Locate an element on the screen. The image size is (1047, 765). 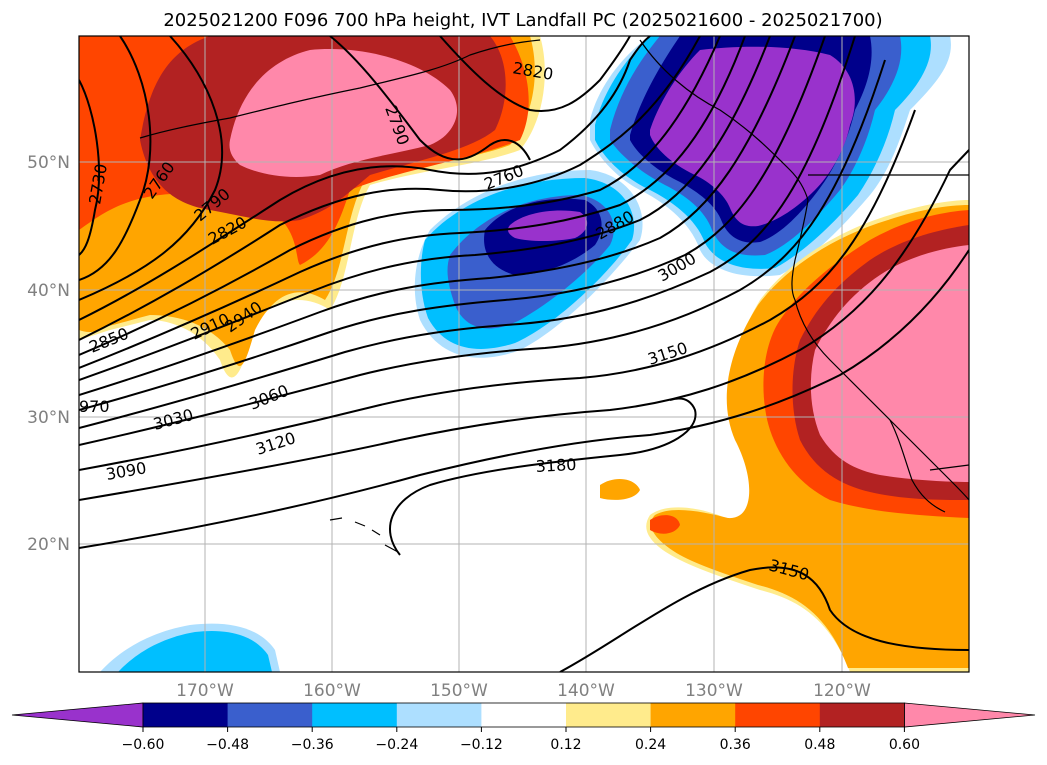
lon-label-170w: 170°W is located at coordinates (205, 691).